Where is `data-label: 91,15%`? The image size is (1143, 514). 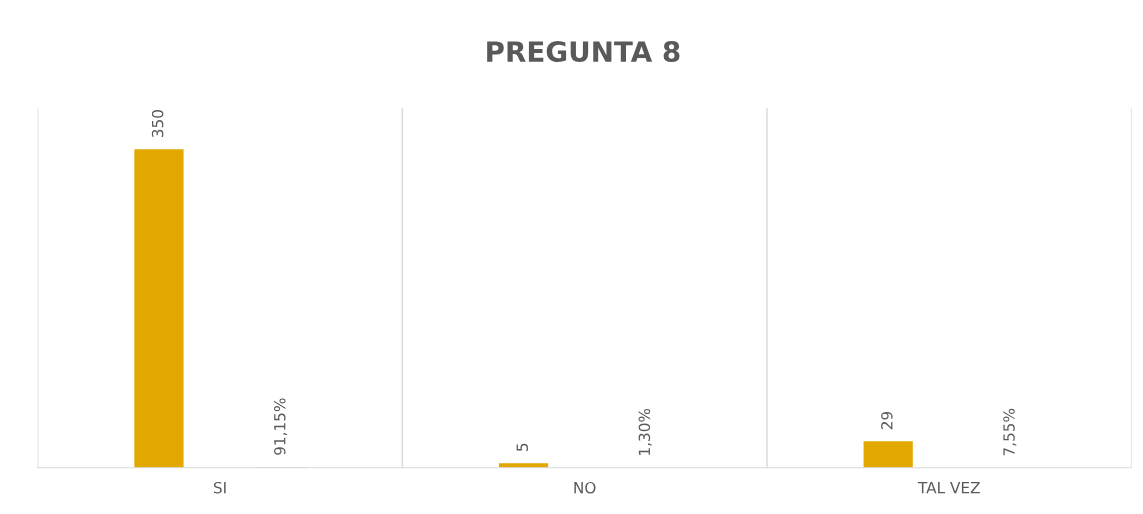
data-label: 91,15% is located at coordinates (280, 426).